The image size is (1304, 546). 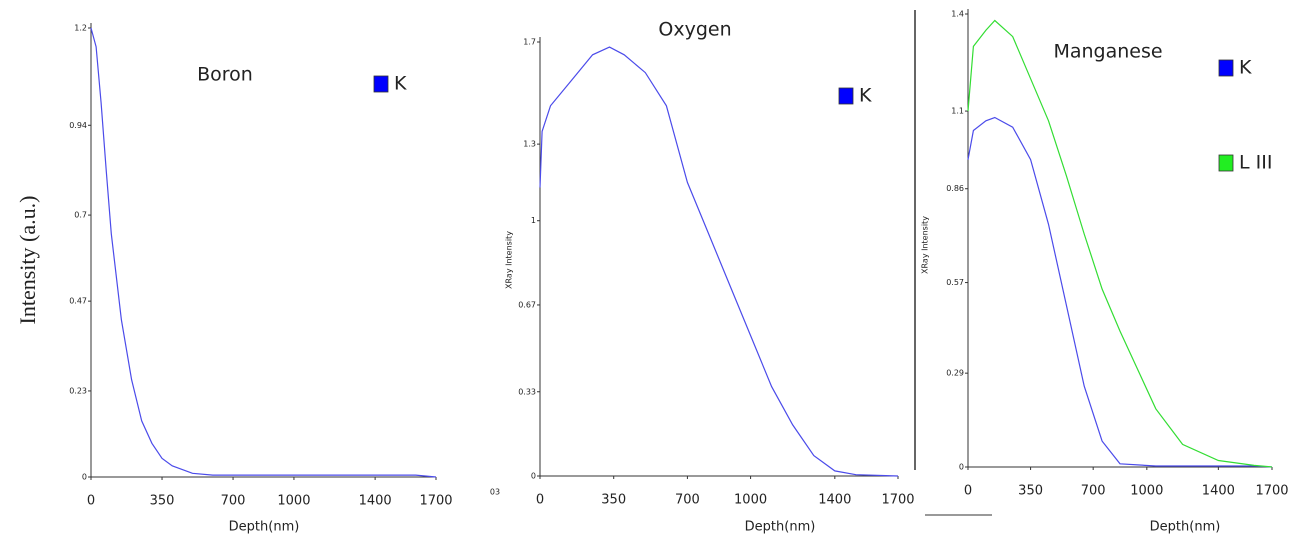 I want to click on y-tick-label: 1.3, so click(x=529, y=144).